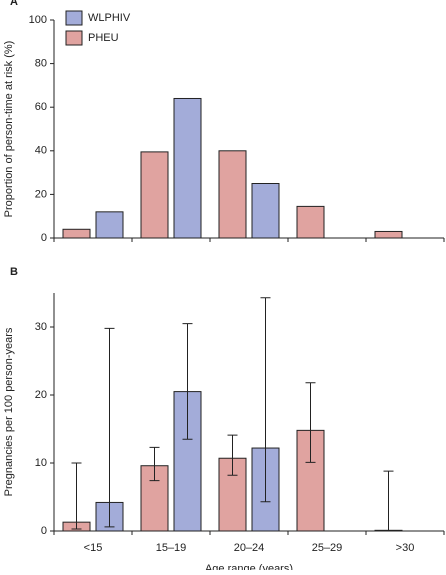 The height and width of the screenshot is (575, 446). I want to click on y-tick-label: 60, so click(41, 107).